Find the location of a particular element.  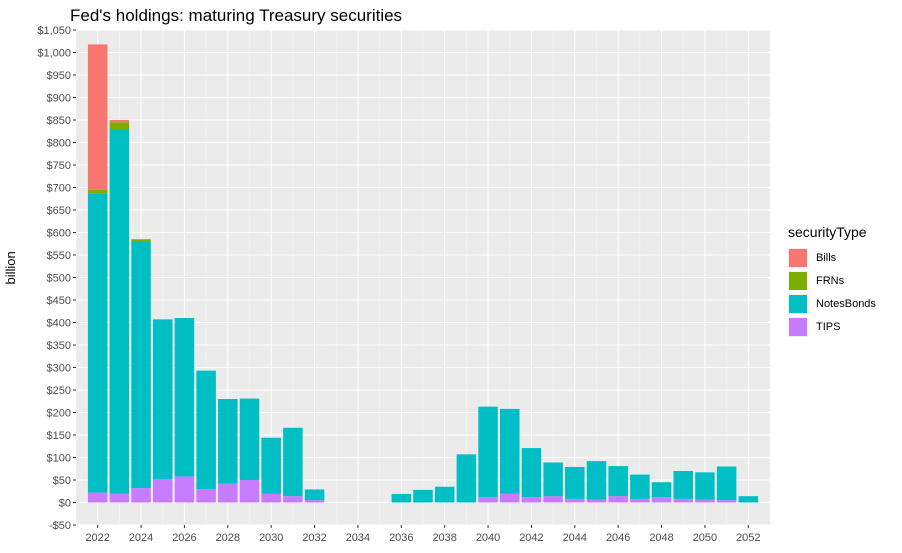

bar-notesbonds-2028 is located at coordinates (228, 441).